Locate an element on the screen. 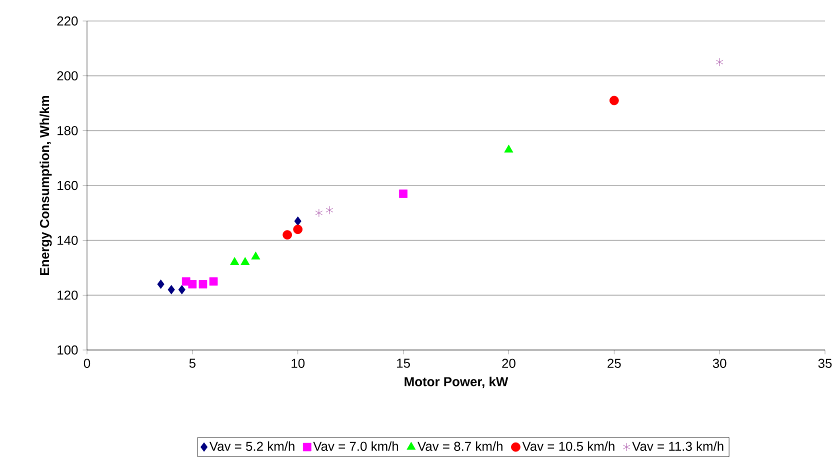  x-tick-label: 35 is located at coordinates (825, 363).